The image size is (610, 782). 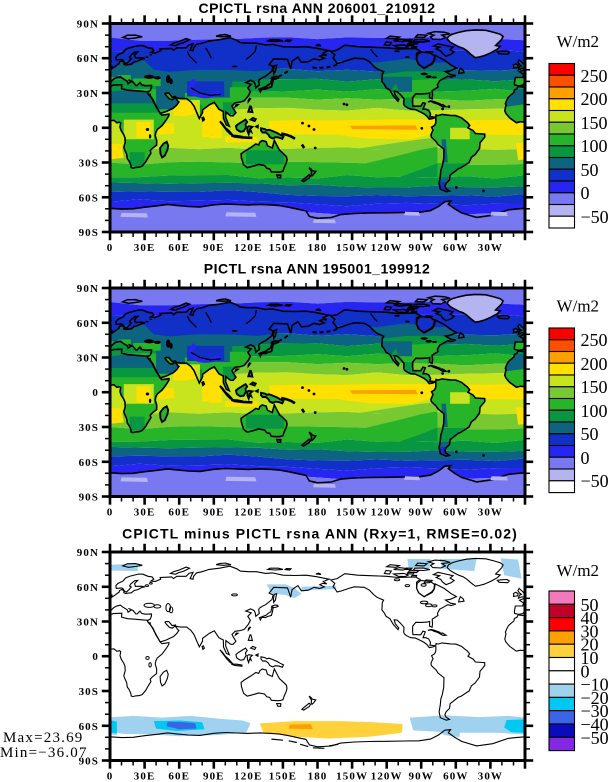 What do you see at coordinates (44, 753) in the screenshot?
I see `svg-text: Min=−36.07` at bounding box center [44, 753].